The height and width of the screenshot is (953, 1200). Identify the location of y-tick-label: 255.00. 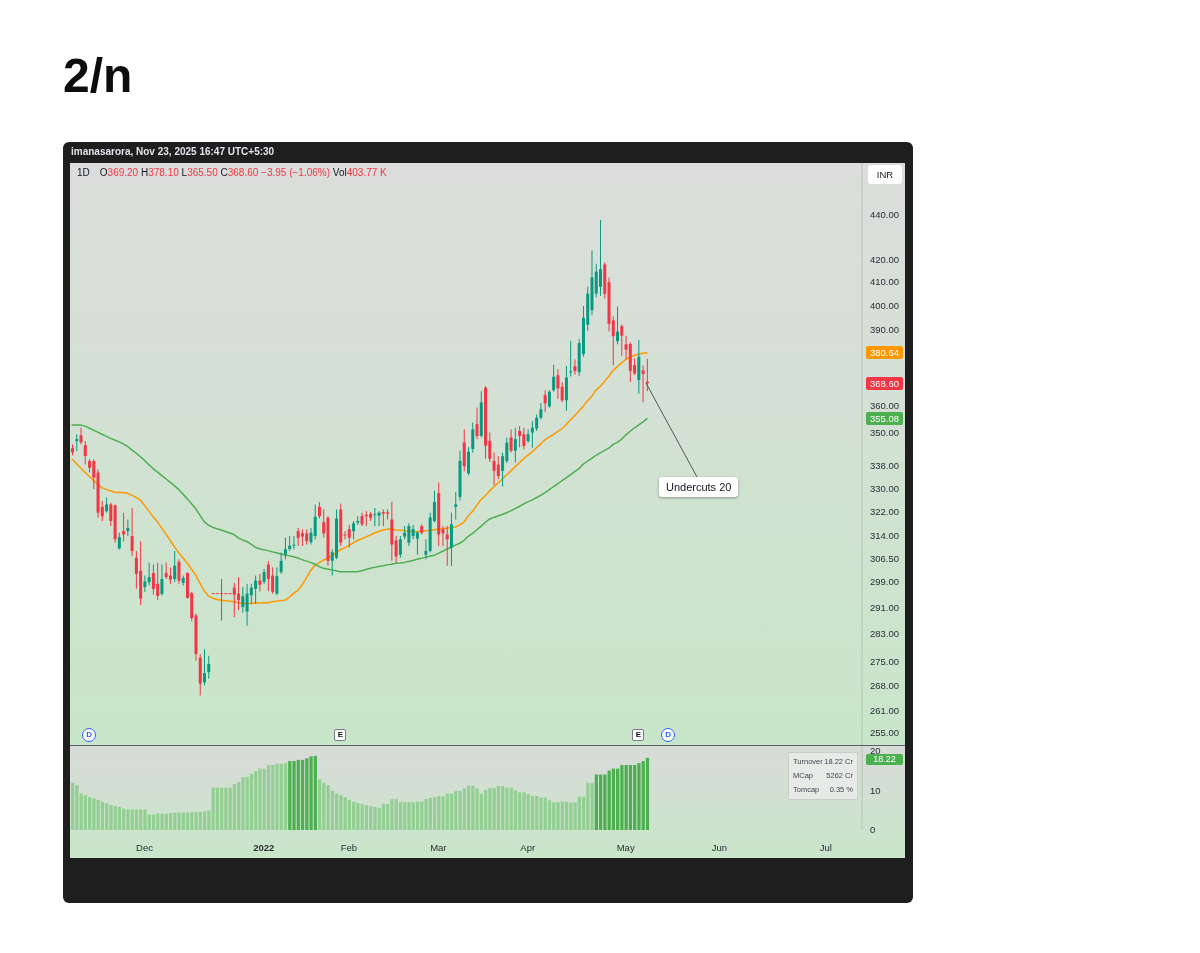
(885, 733).